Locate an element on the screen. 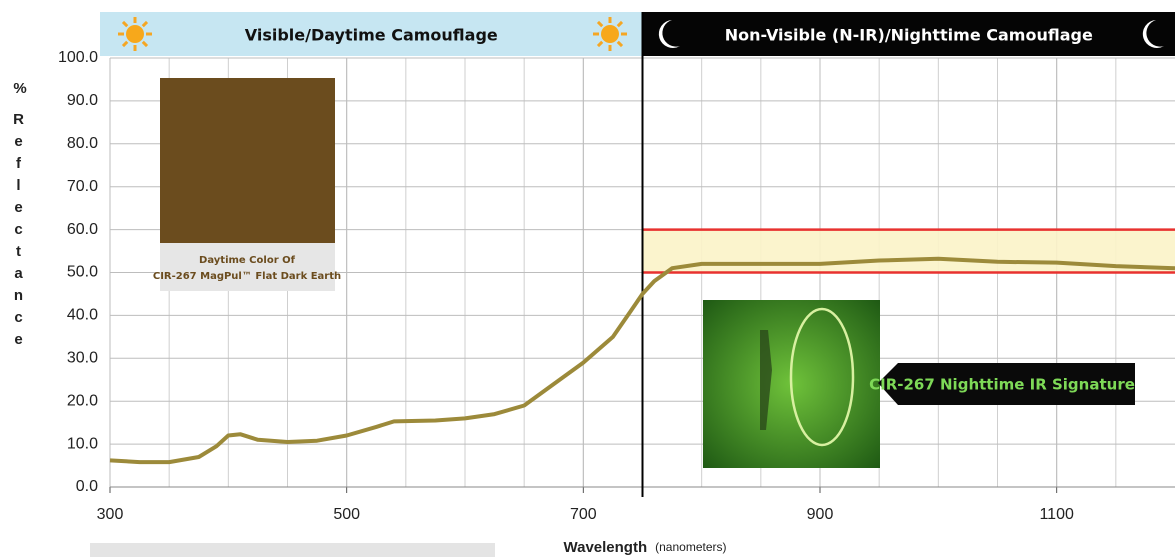 This screenshot has height=557, width=1175. y-tick-label: 10.0 is located at coordinates (82, 443).